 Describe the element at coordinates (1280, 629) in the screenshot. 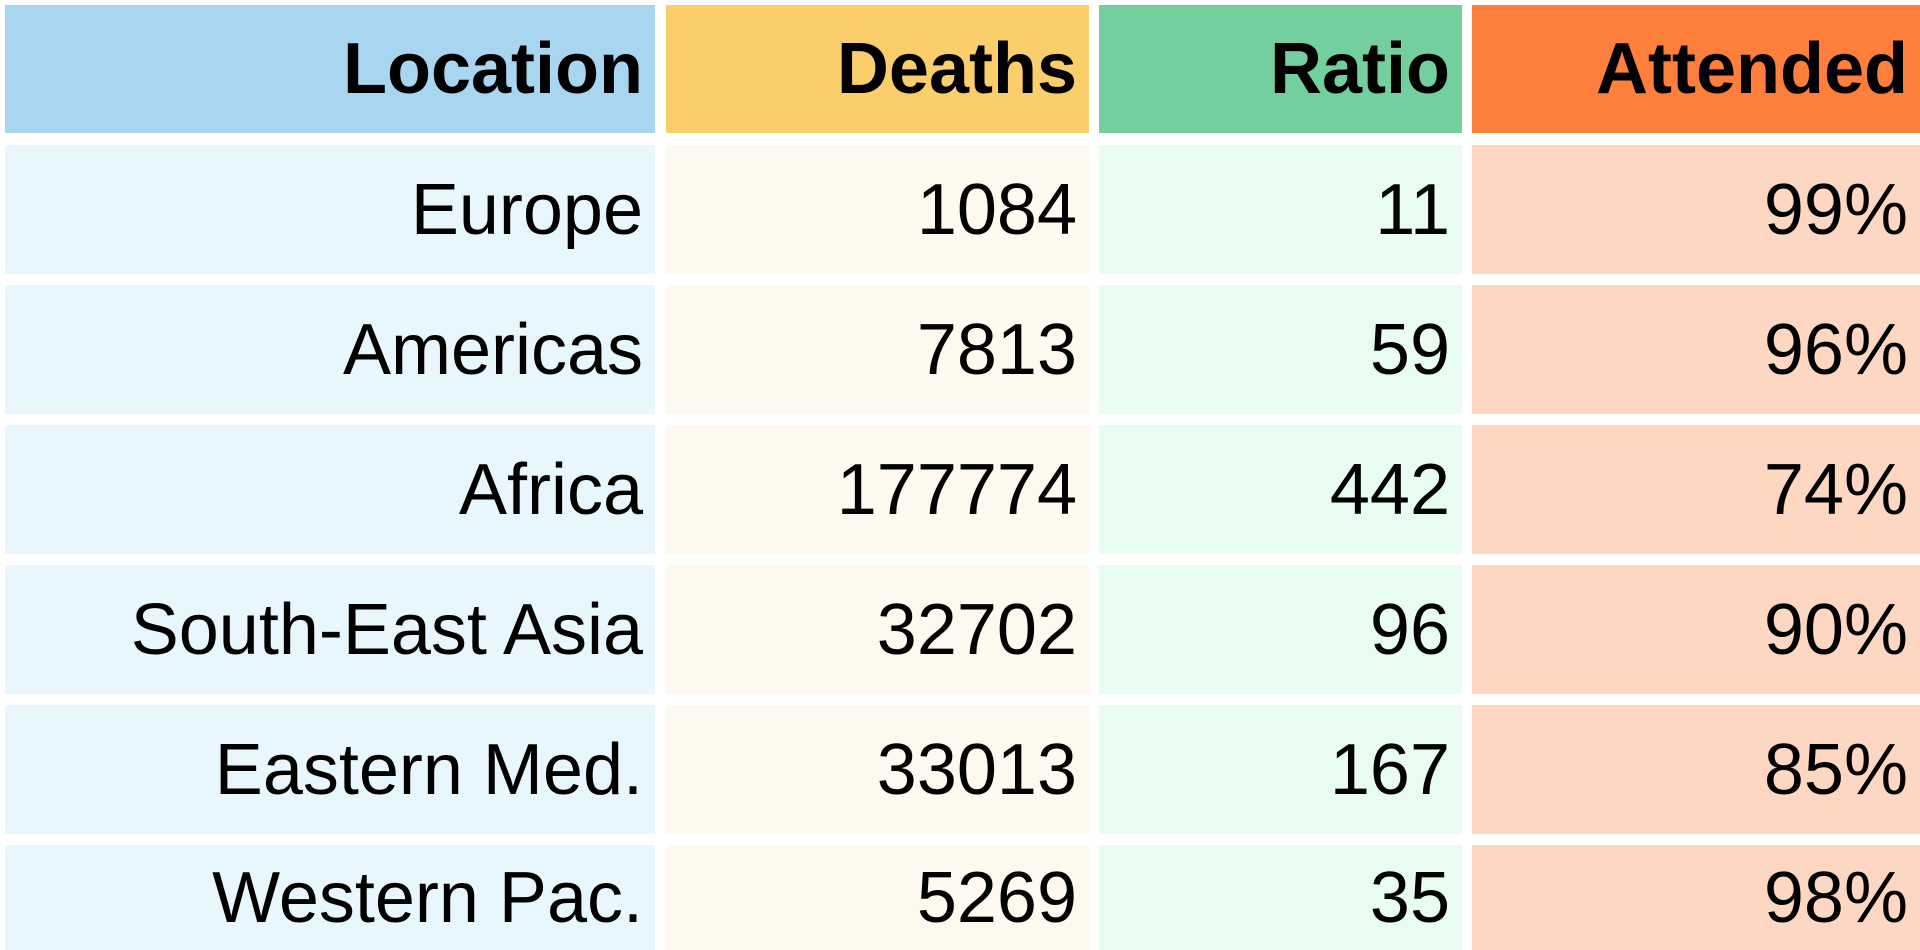

I see `table-cell-ratio: 96` at that location.